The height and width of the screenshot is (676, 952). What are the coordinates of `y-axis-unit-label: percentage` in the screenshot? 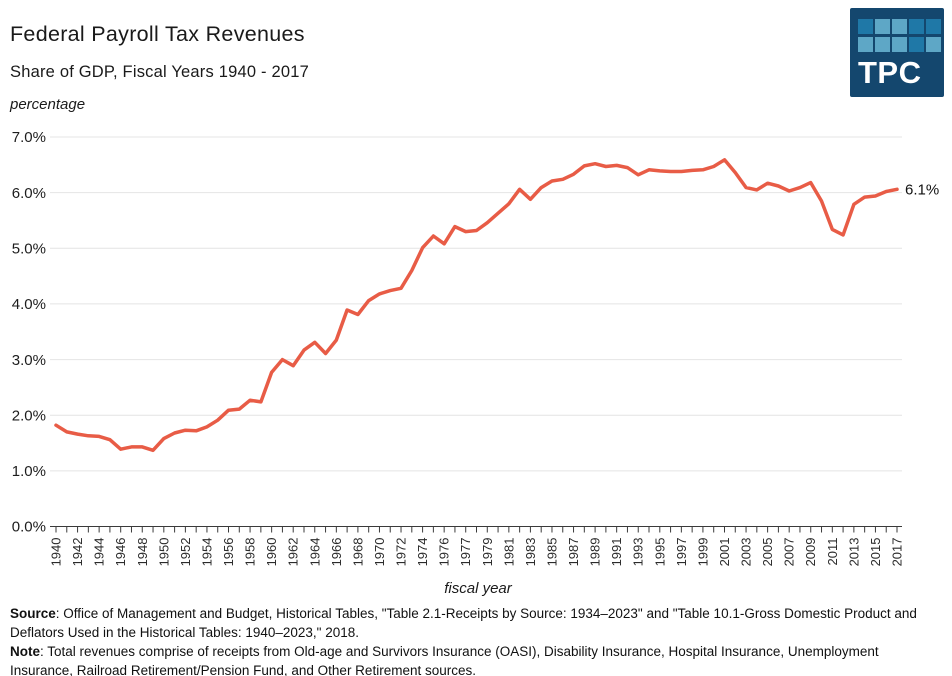 It's located at (48, 104).